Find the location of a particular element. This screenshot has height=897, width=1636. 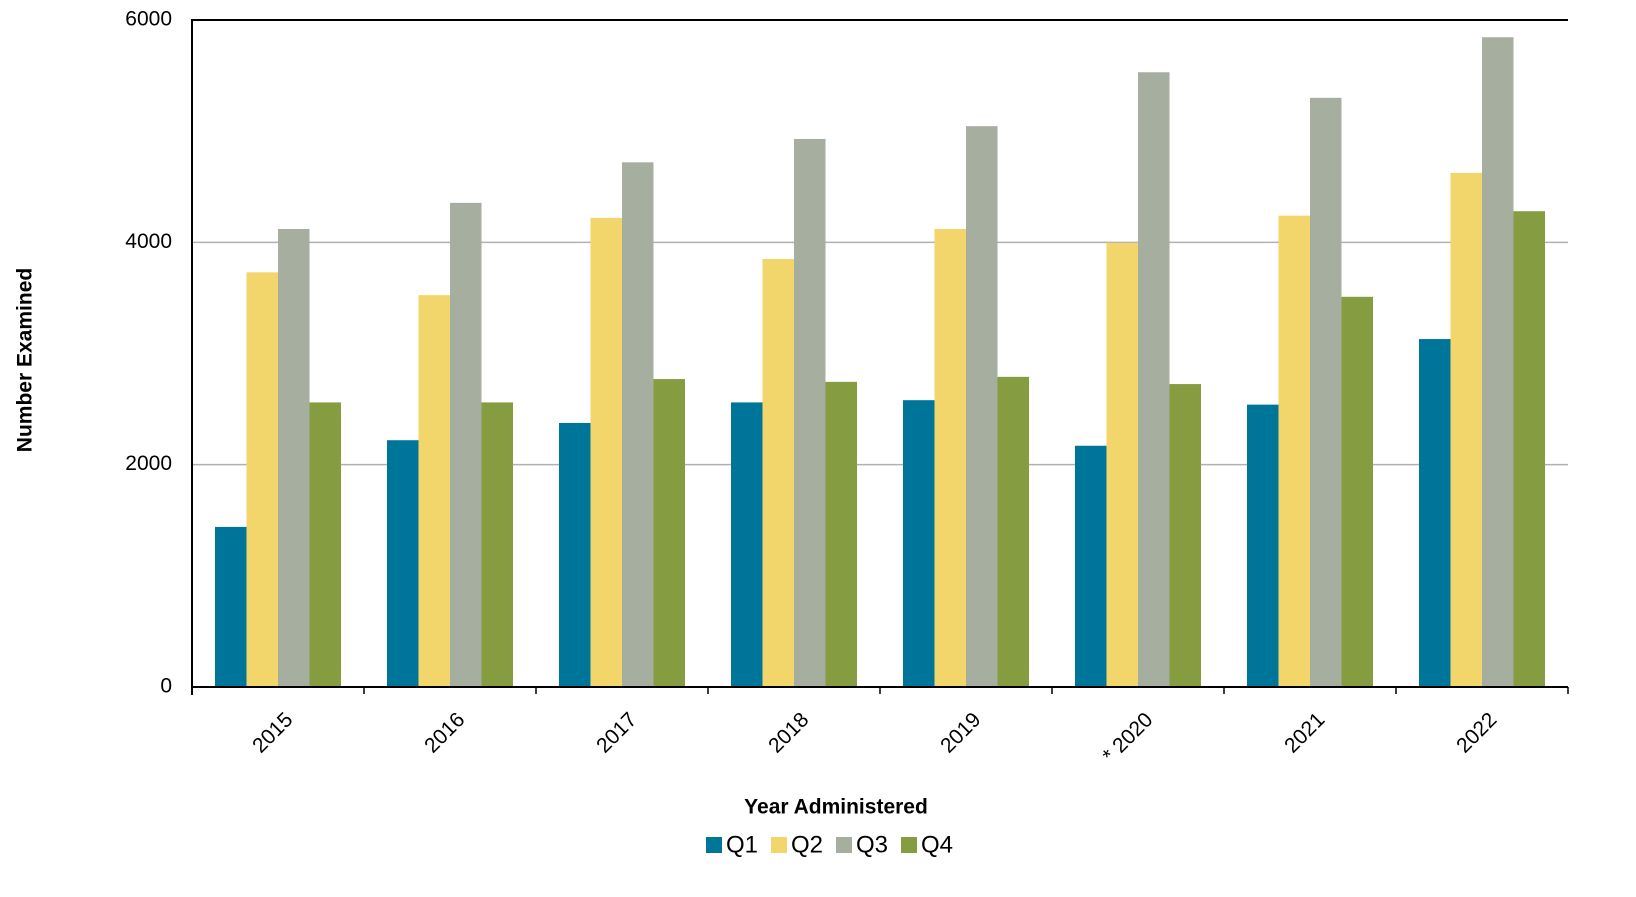

x-tick-label: 2016 is located at coordinates (444, 732).